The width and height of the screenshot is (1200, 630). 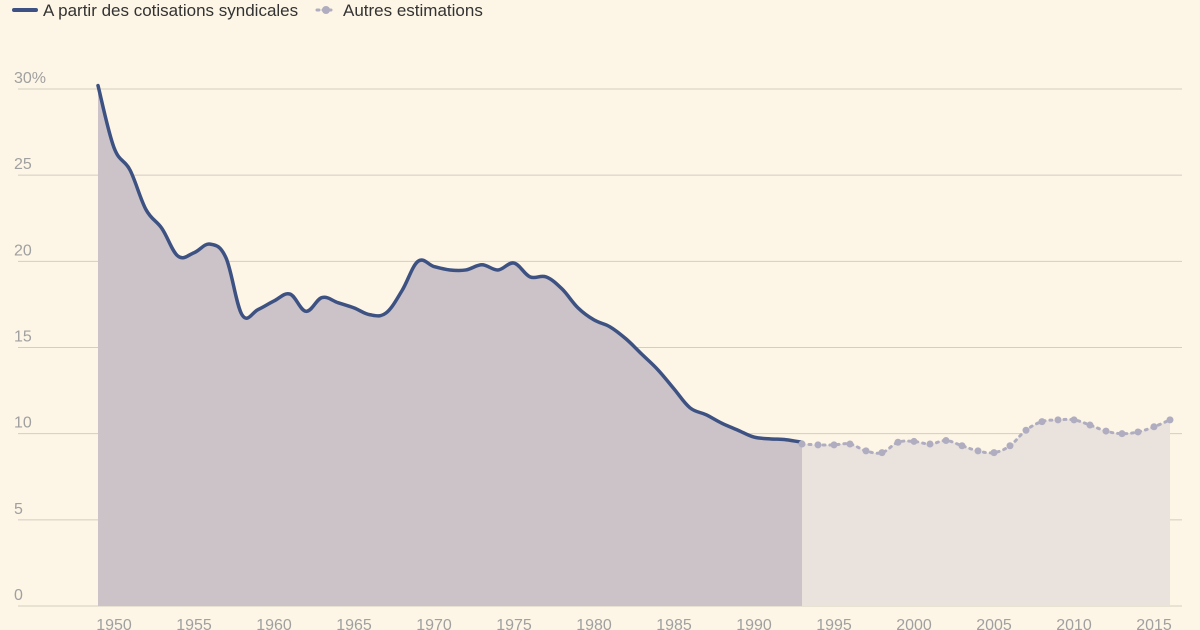 What do you see at coordinates (1170, 420) in the screenshot?
I see `data-point-2016` at bounding box center [1170, 420].